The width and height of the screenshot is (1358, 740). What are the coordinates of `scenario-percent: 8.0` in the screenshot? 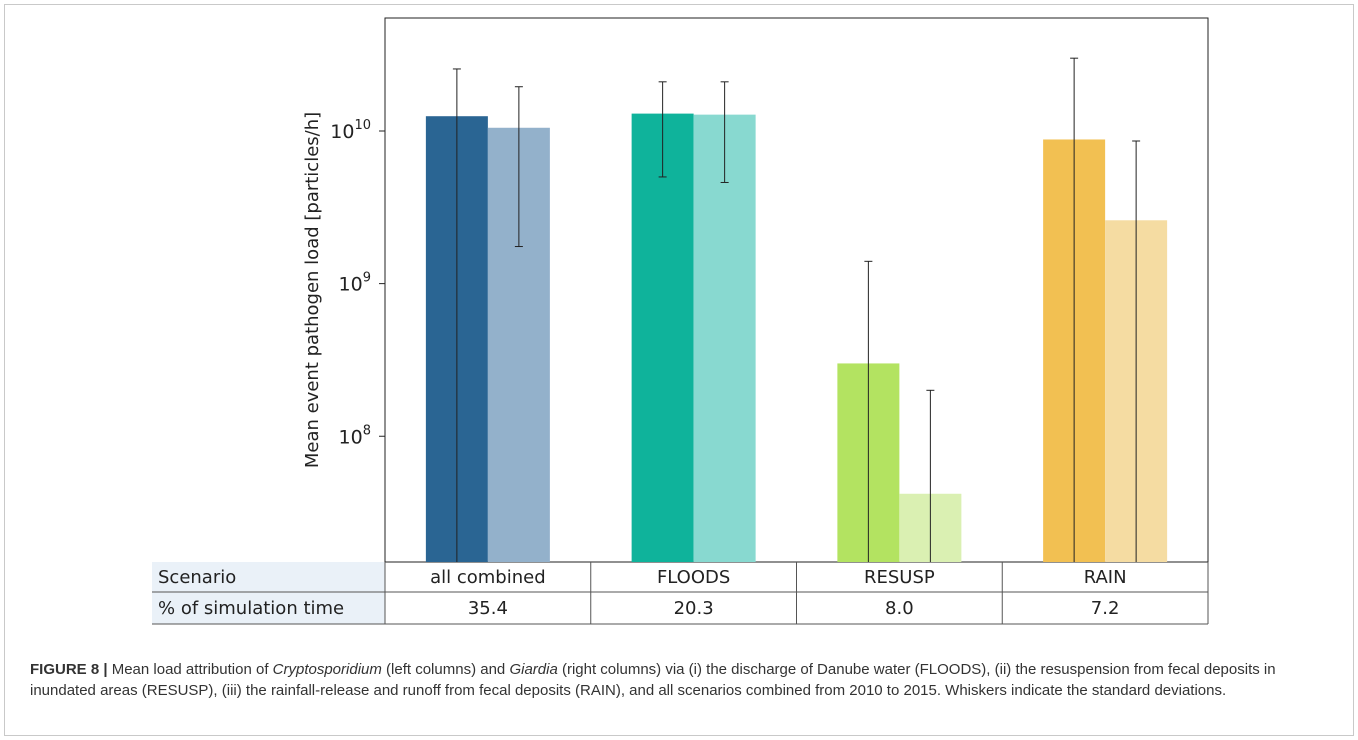 It's located at (899, 608).